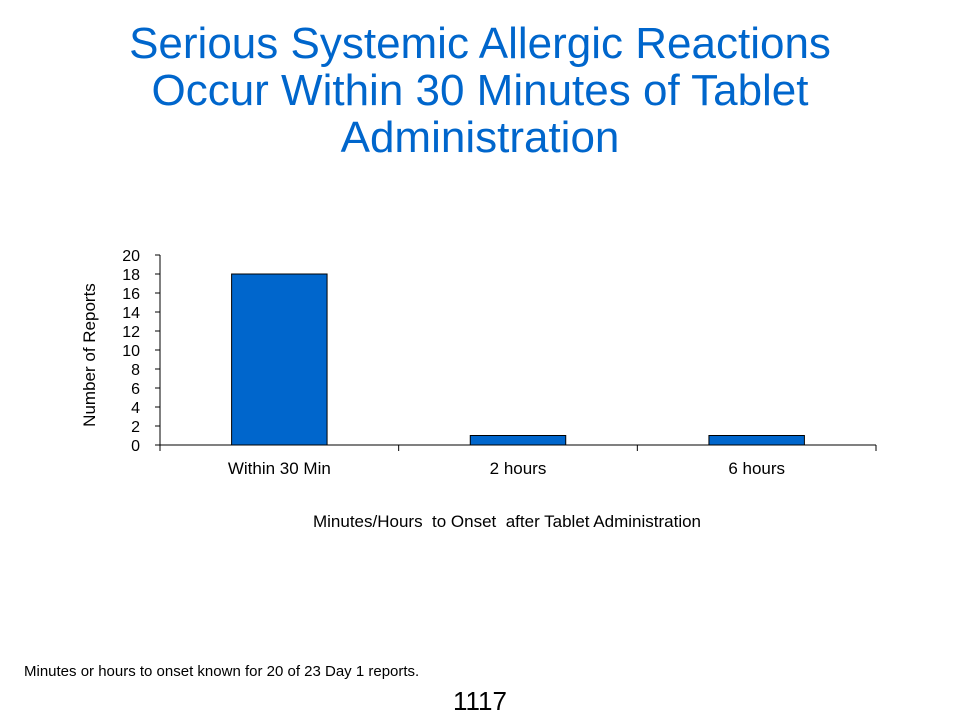 The image size is (960, 720). I want to click on title-line-3: Administration, so click(480, 137).